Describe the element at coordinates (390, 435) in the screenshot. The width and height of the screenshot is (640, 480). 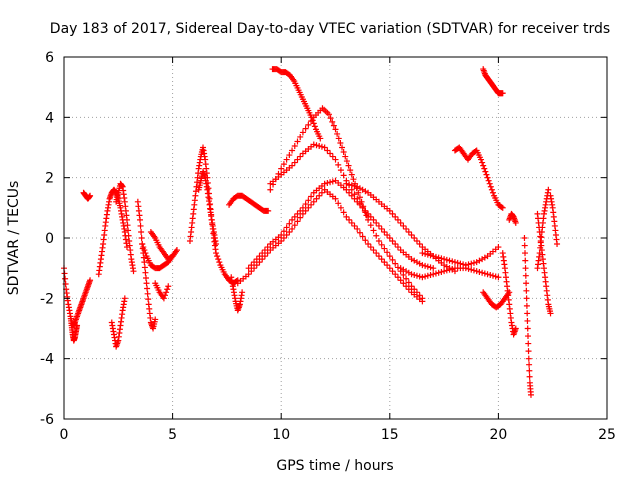
I see `x-tick-label: 15` at that location.